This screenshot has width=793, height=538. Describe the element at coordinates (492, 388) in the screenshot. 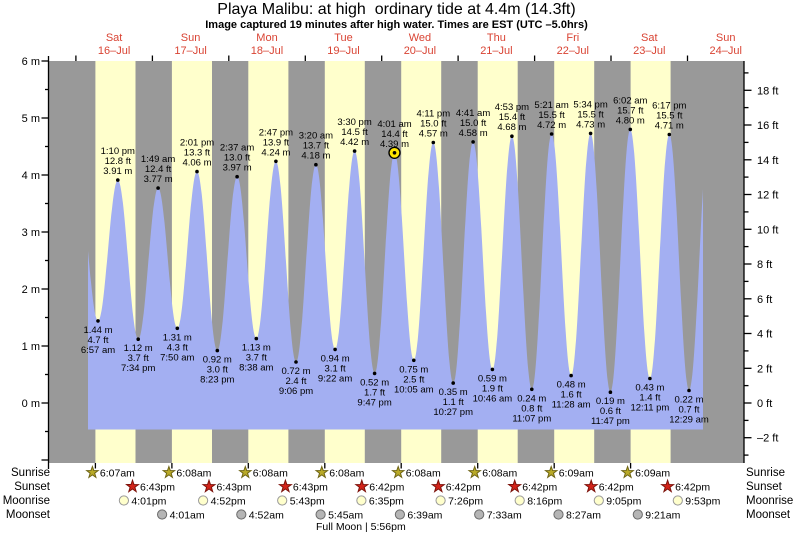

I see `tide-annotation-line: 1.9 ft` at that location.